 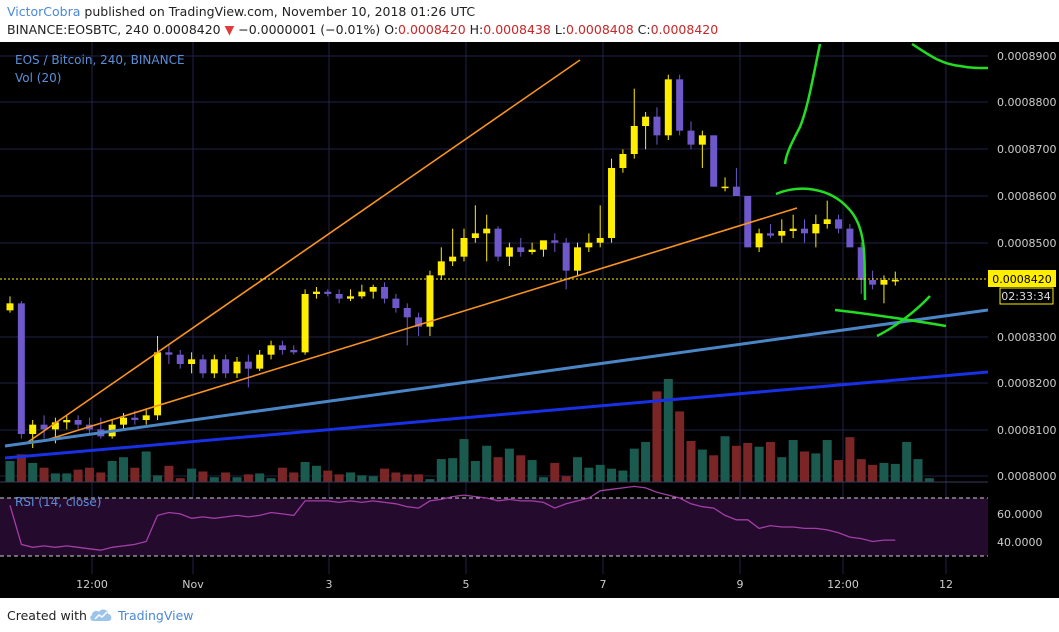 I want to click on volume-legend: Vol (20), so click(x=38, y=78).